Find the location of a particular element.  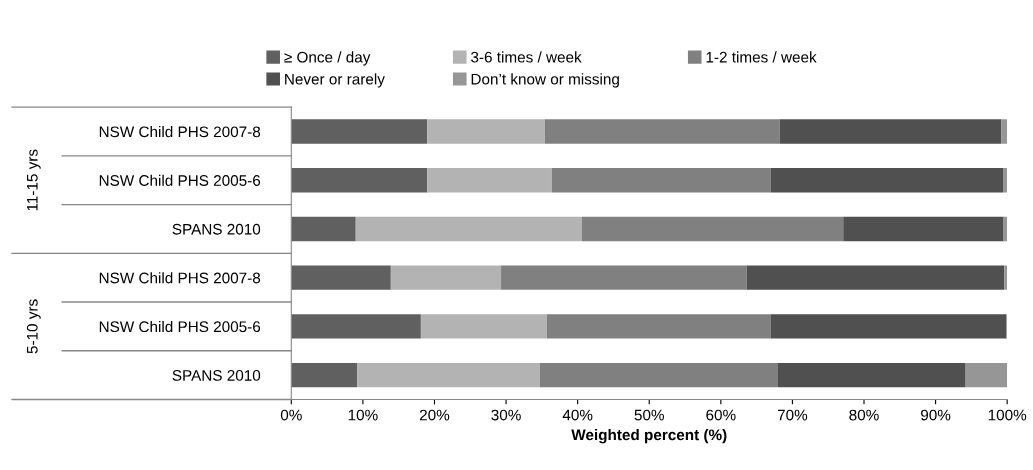

legend-label: Don’t know or missing is located at coordinates (545, 80).